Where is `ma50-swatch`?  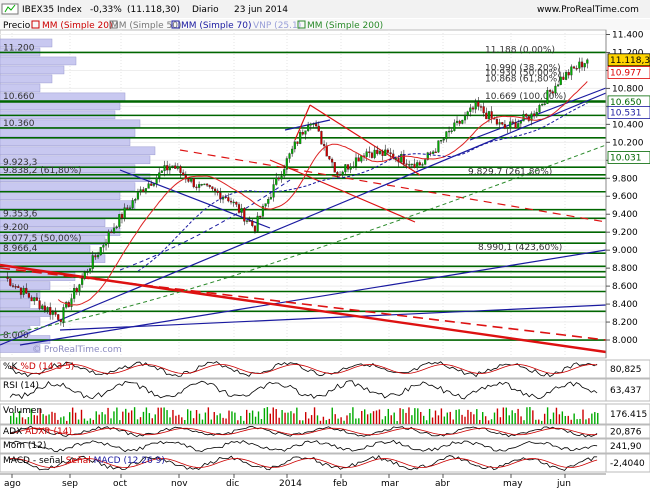 ma50-swatch is located at coordinates (113, 24).